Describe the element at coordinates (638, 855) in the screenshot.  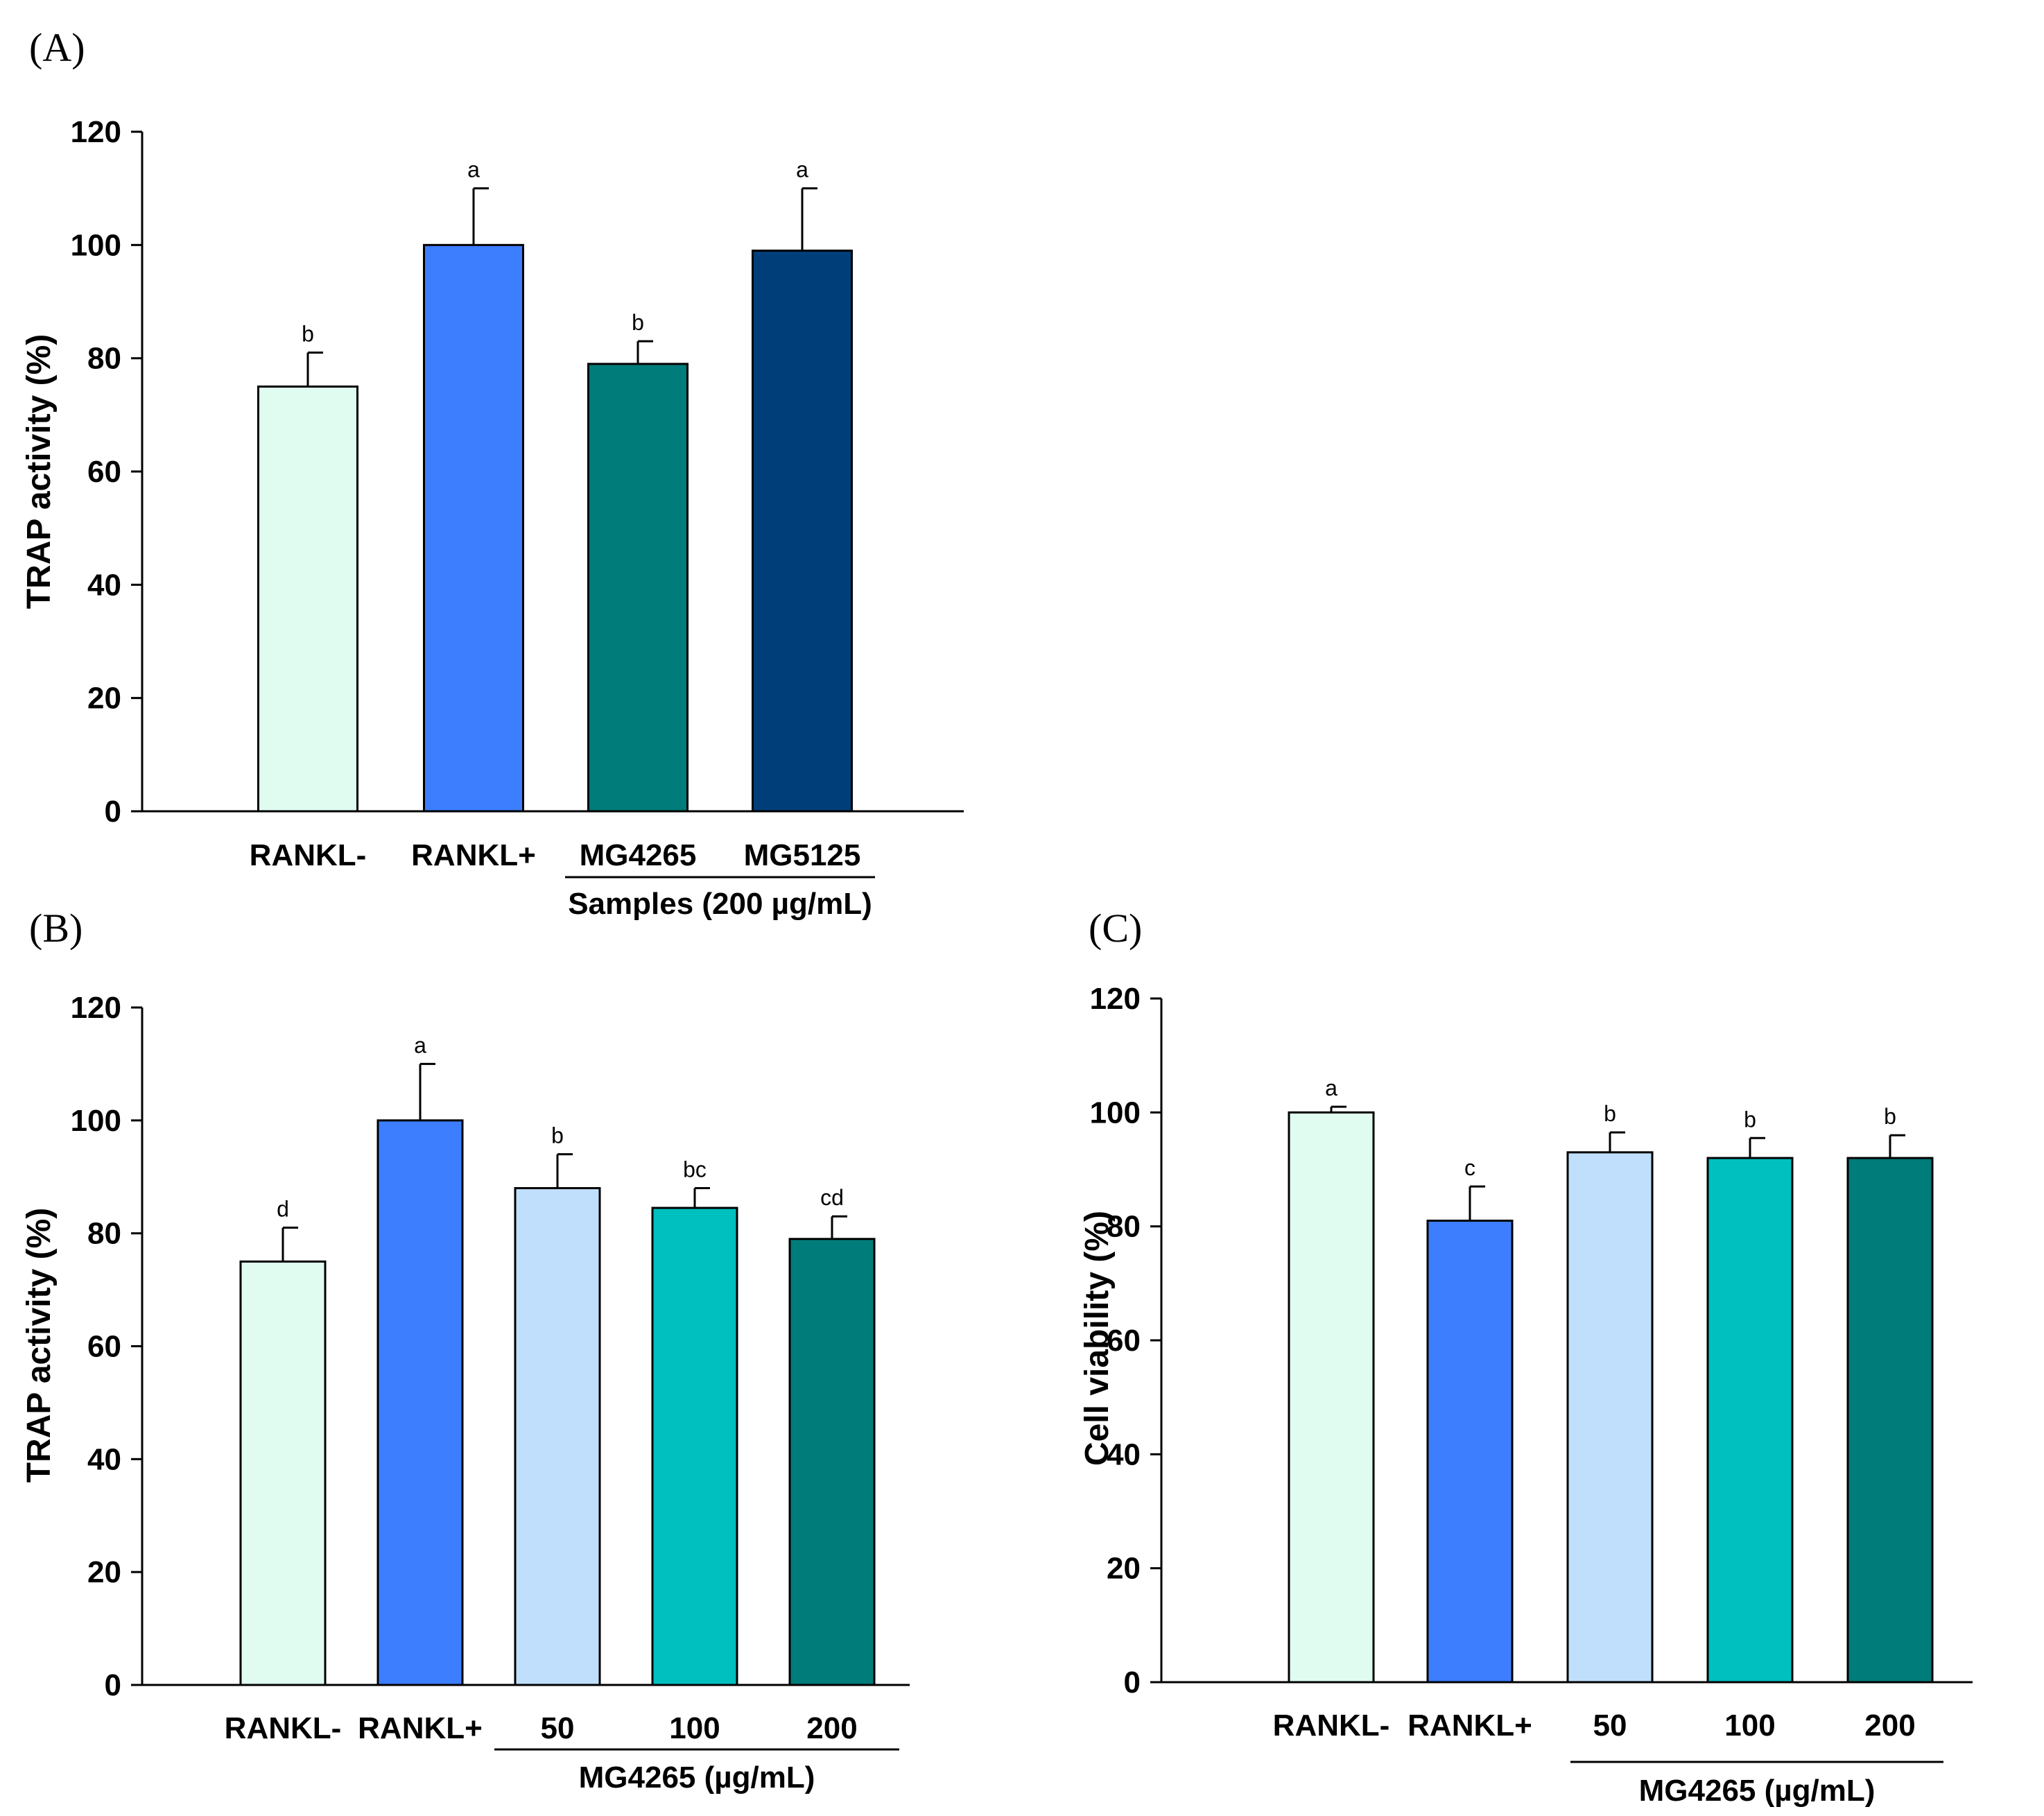
I see `x-category-label: MG4265` at that location.